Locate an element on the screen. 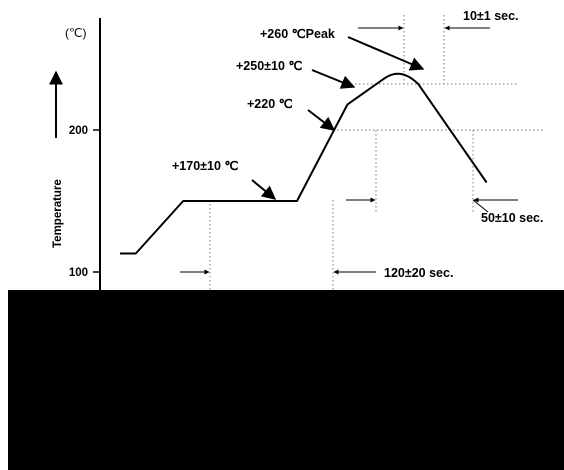 The image size is (564, 470). annotation-dur10: 10±1 sec. is located at coordinates (491, 16).